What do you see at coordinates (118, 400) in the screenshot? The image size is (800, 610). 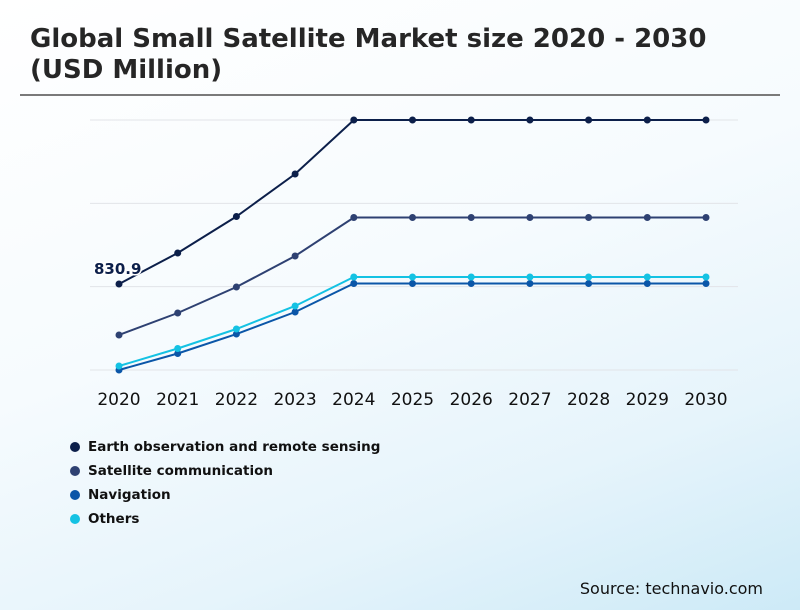 I see `x-tick-label: 2020` at bounding box center [118, 400].